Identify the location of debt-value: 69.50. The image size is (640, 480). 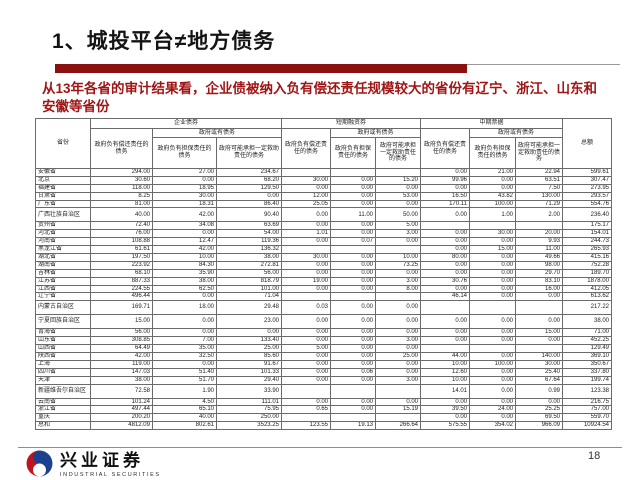
(539, 418).